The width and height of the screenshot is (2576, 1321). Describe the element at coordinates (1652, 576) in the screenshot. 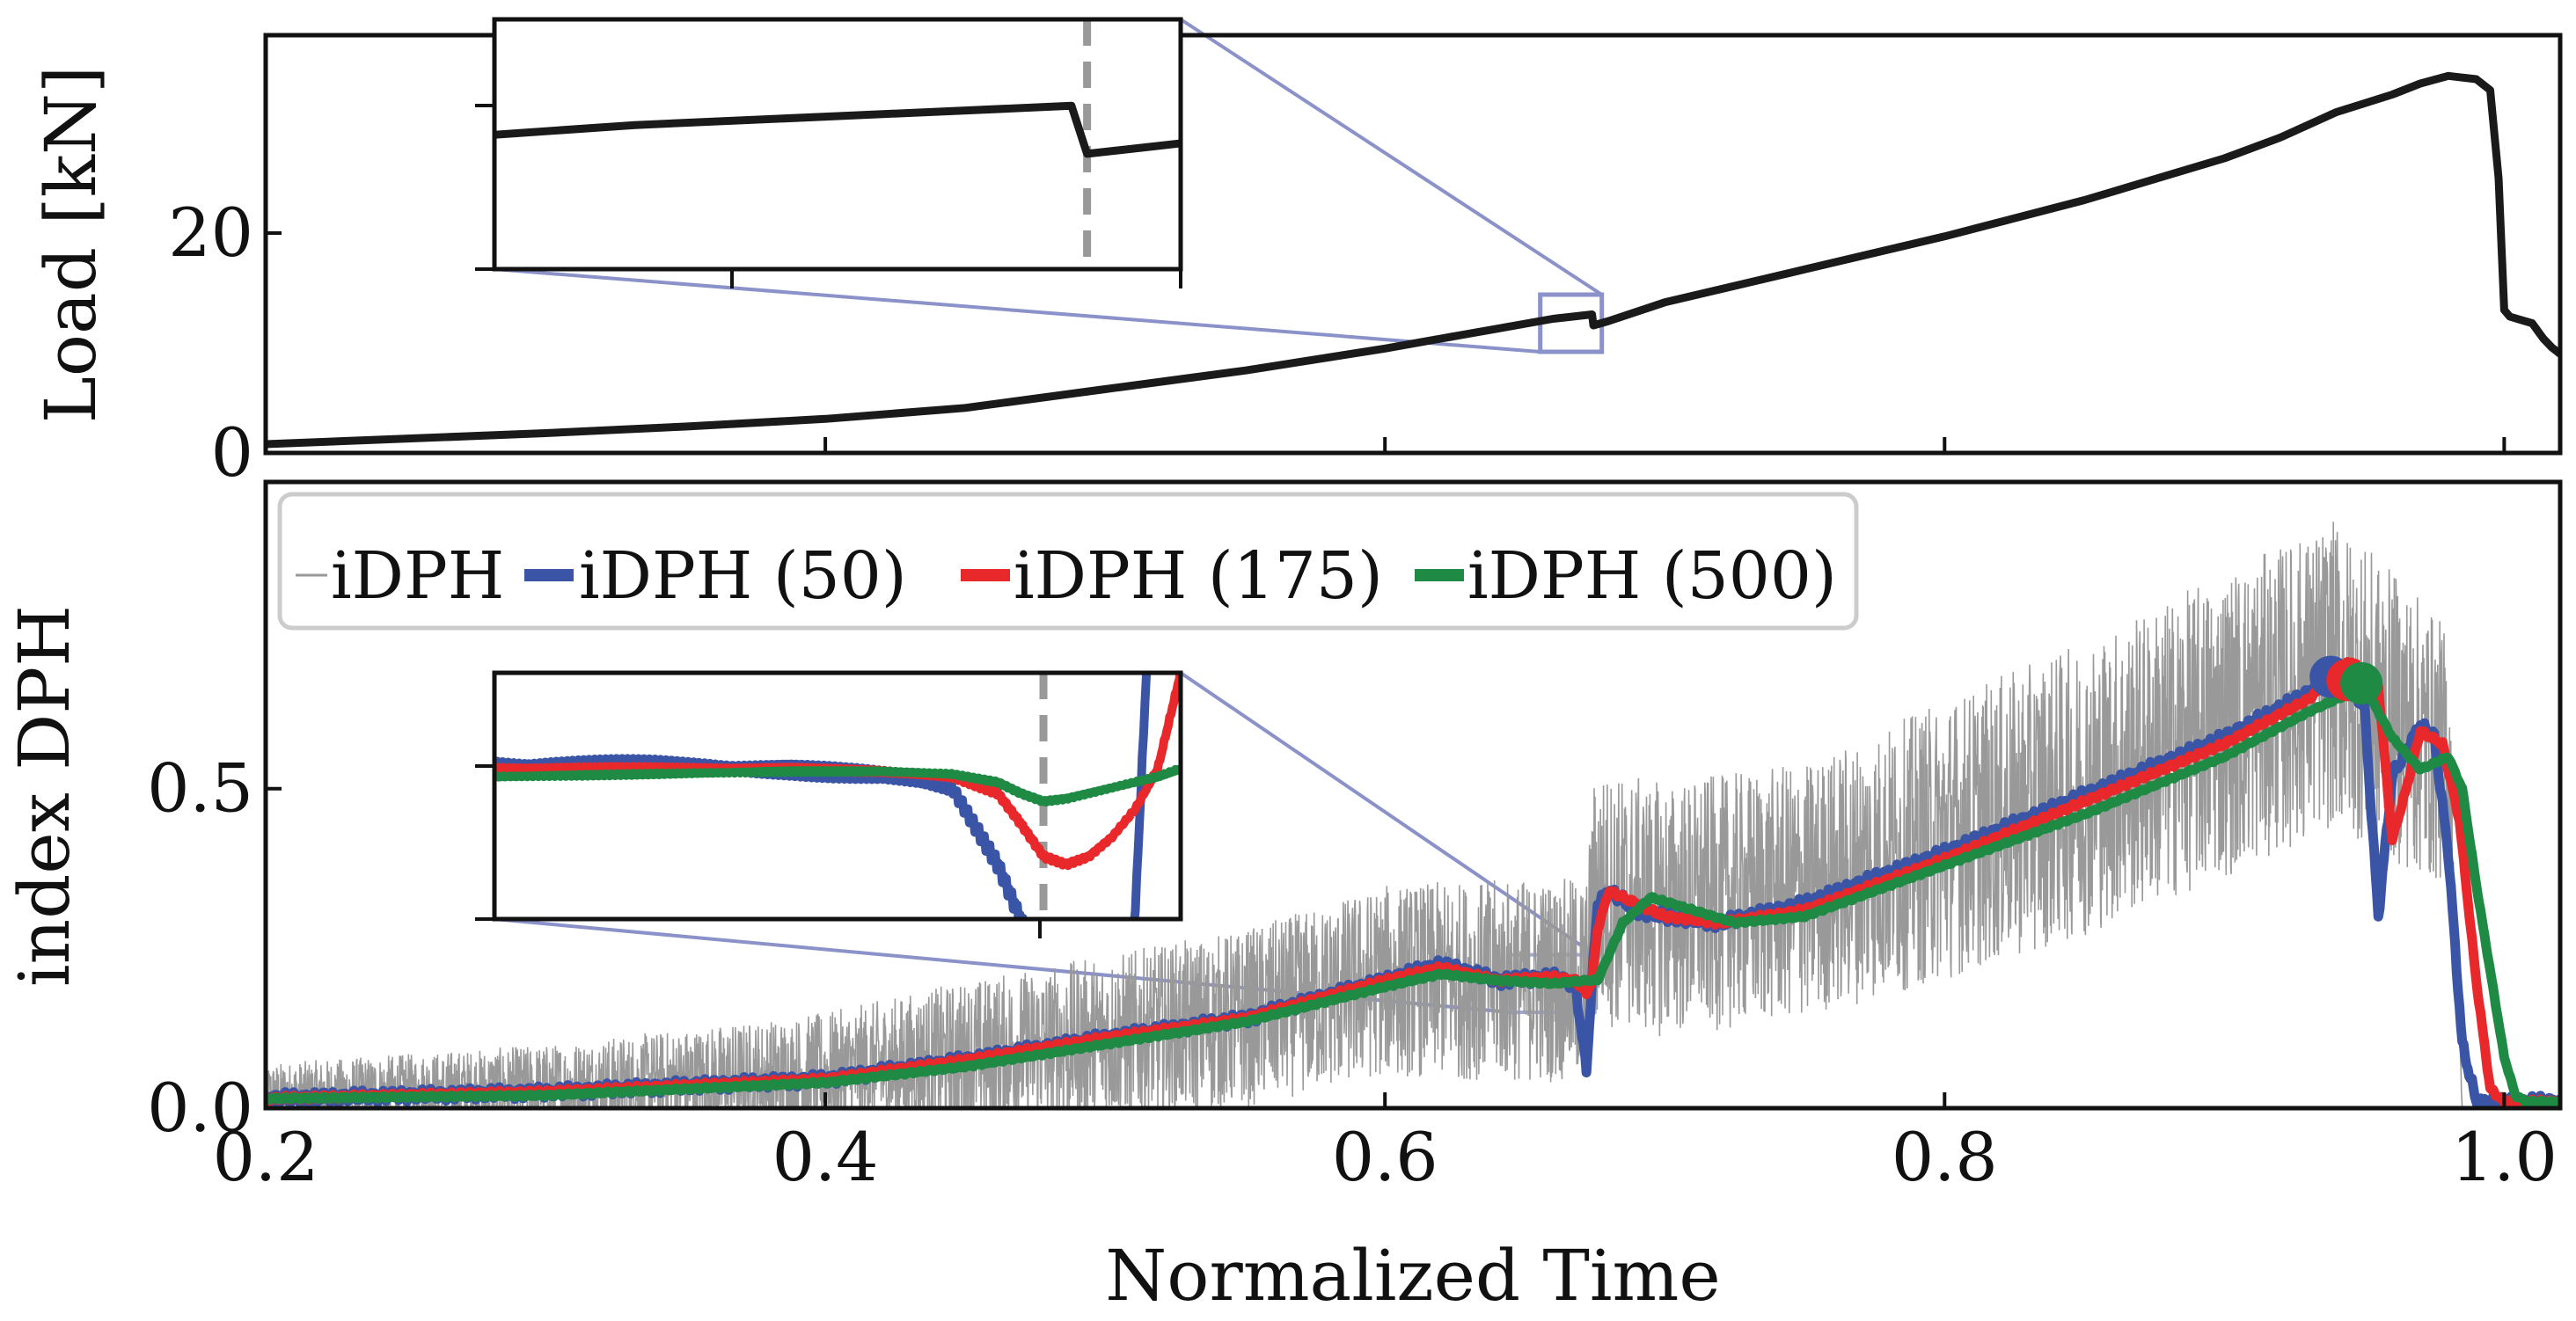

I see `legend-label-idph-500: iDPH (500)` at that location.